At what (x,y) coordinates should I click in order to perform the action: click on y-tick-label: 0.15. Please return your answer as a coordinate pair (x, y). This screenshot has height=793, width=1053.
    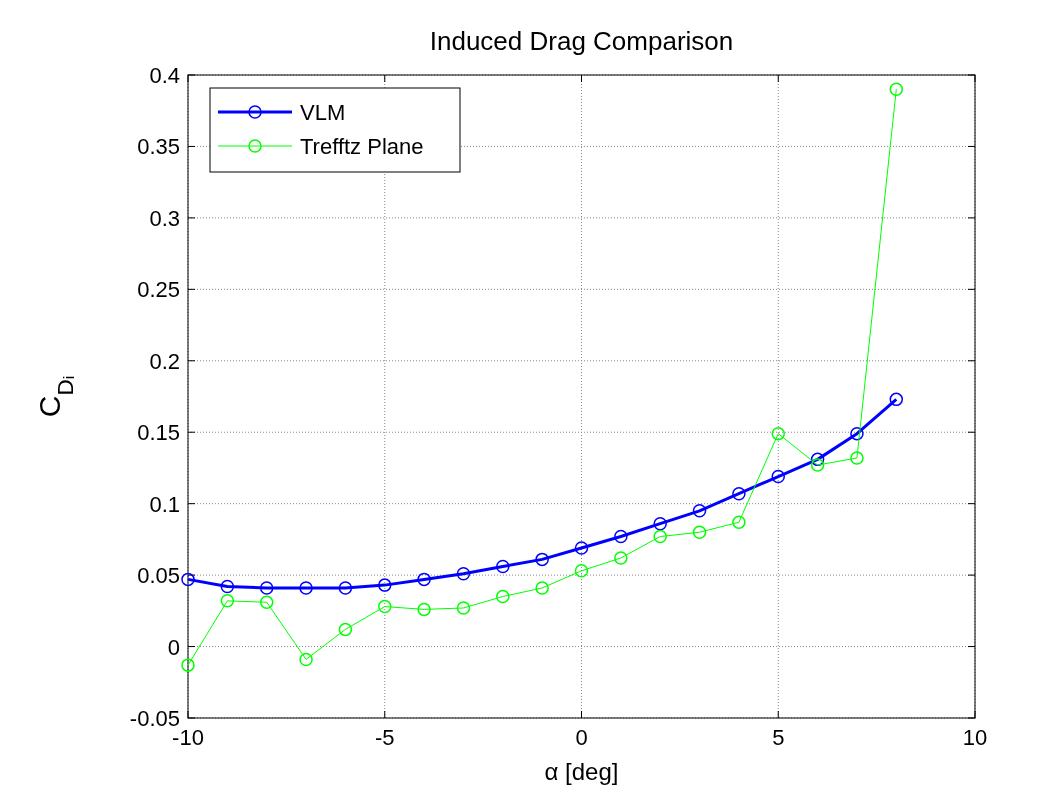
    Looking at the image, I should click on (158, 433).